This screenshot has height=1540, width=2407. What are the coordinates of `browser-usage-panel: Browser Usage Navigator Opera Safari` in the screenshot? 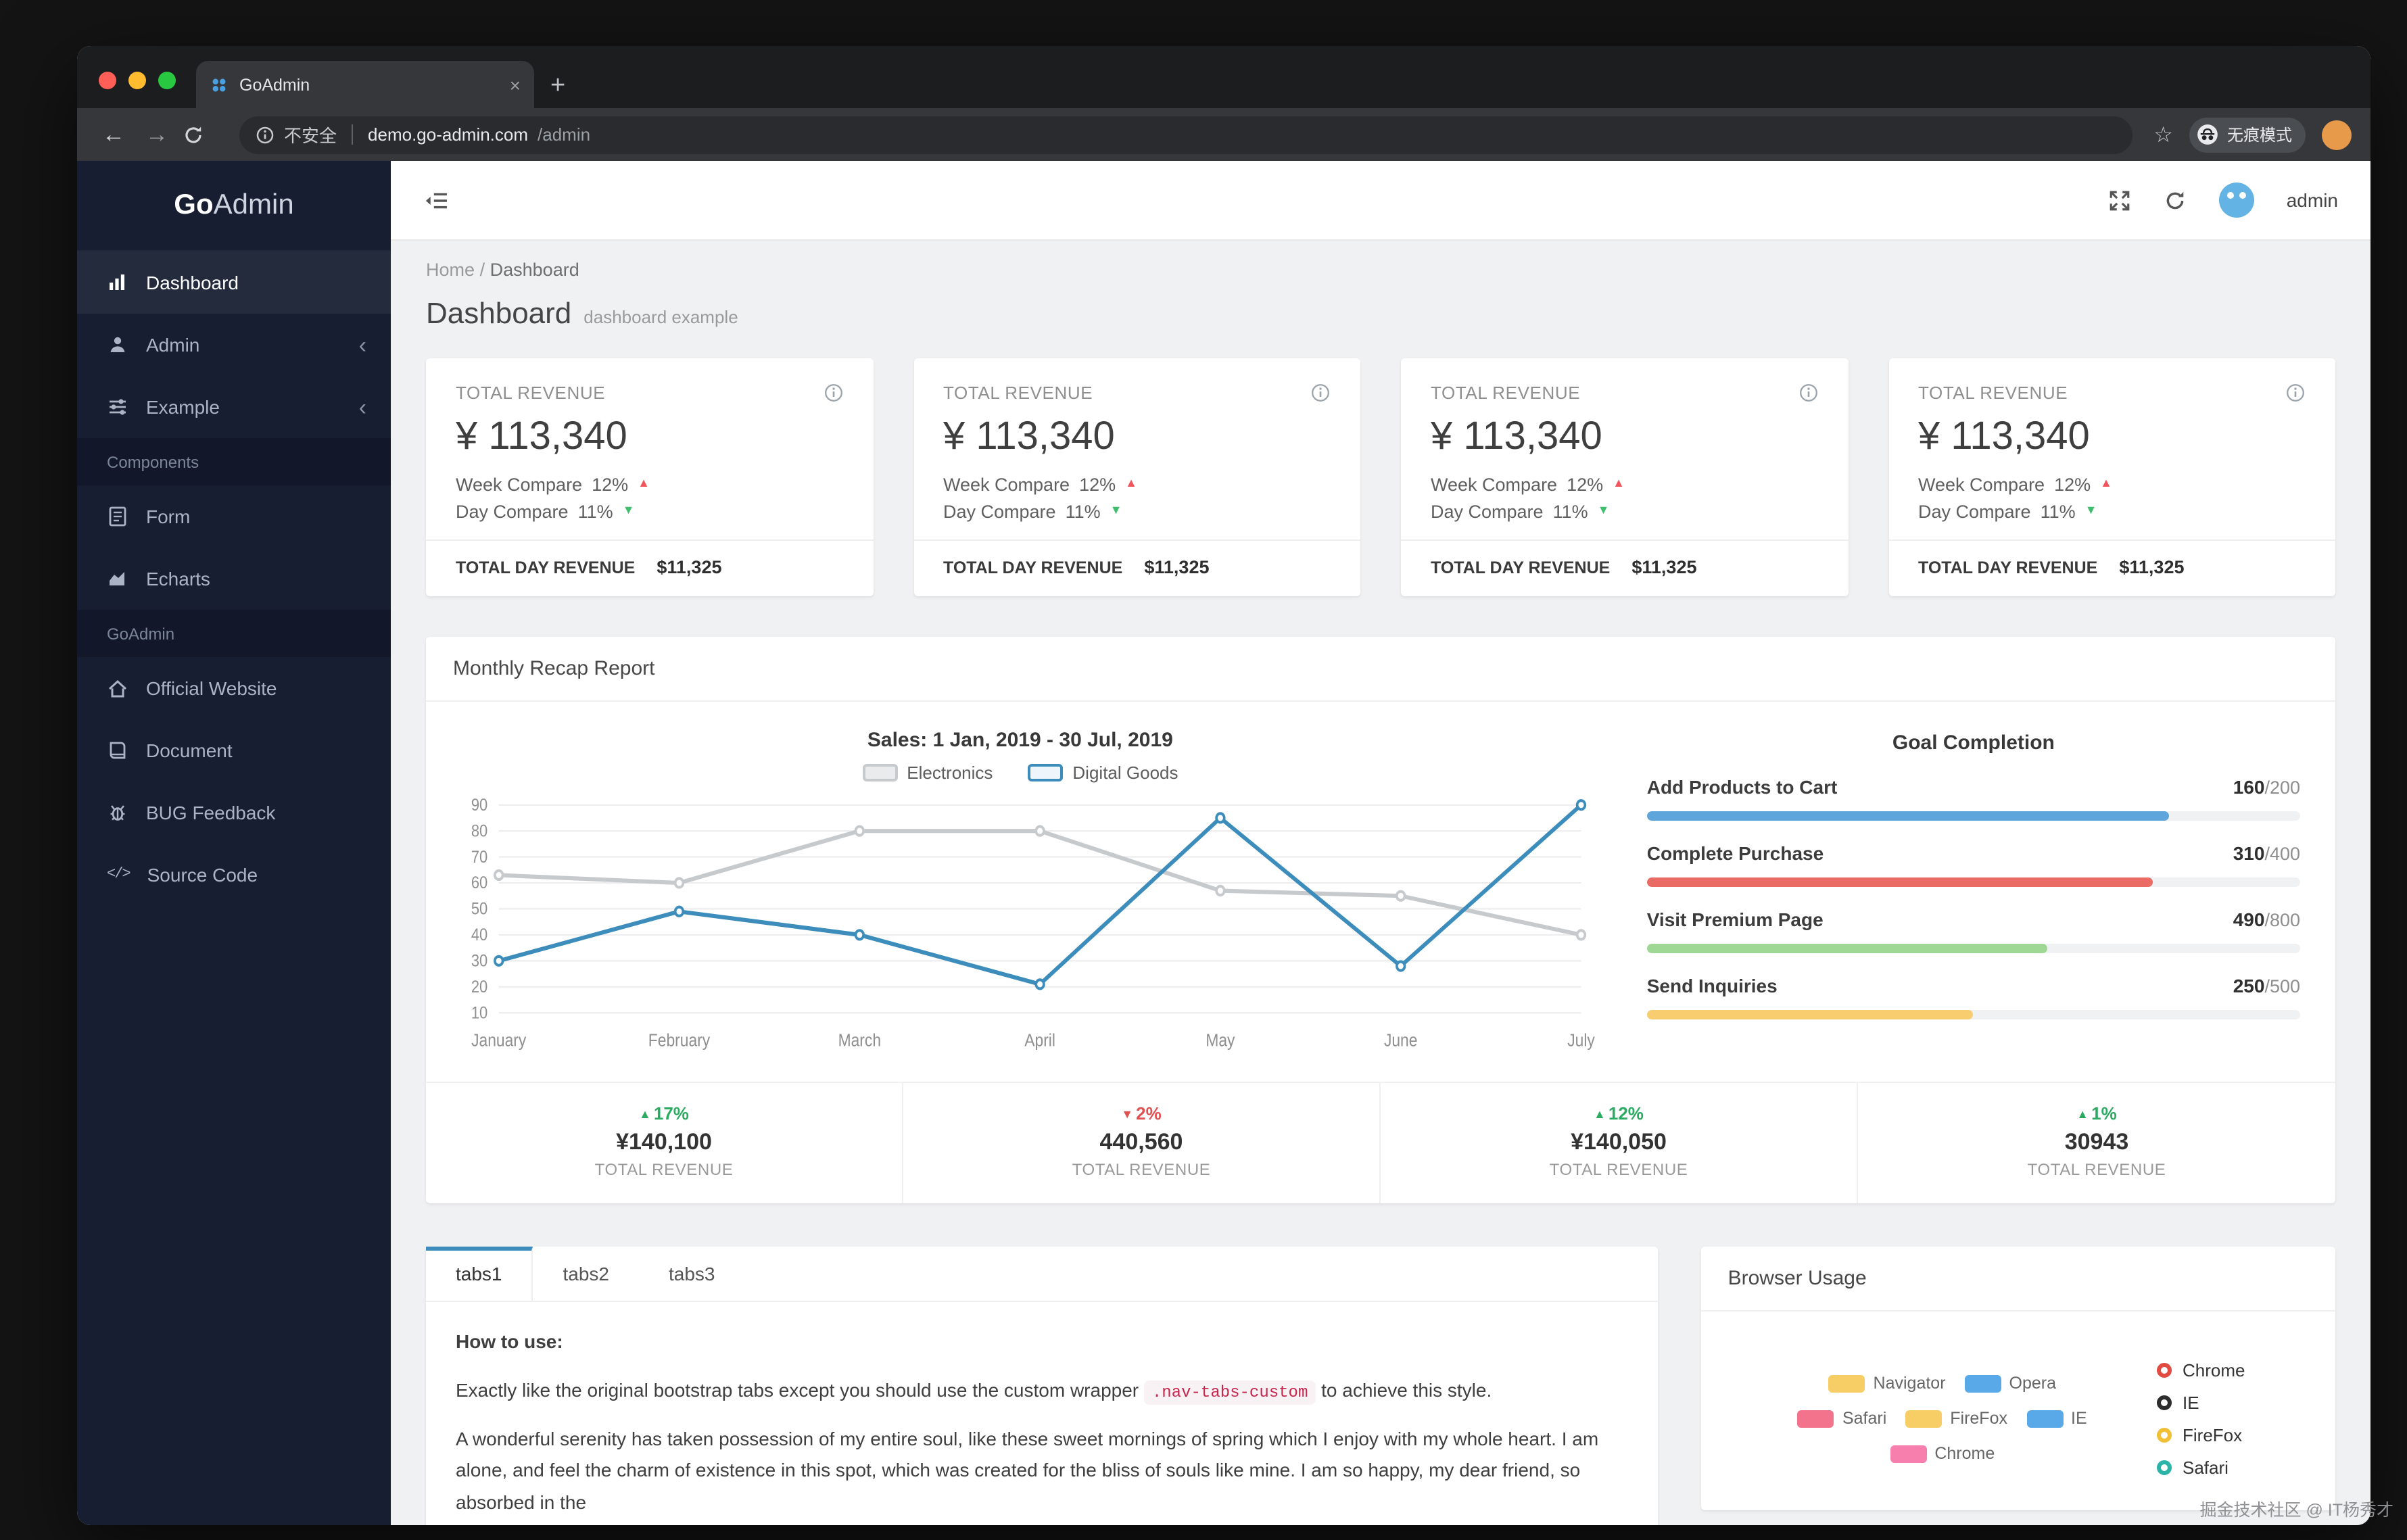 It's located at (2018, 1378).